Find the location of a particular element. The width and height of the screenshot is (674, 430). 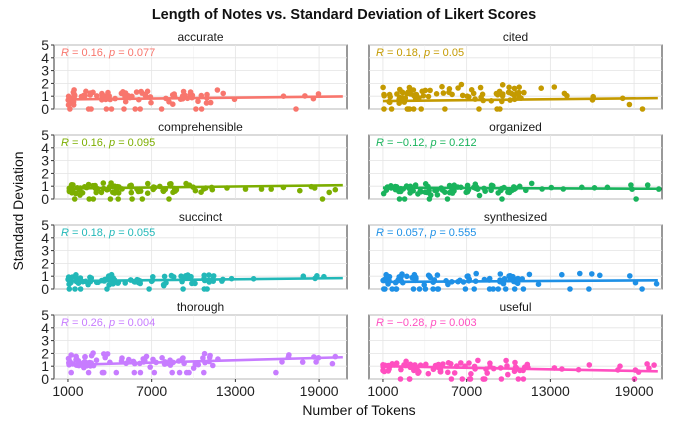

correlation-annotation: R = 0.18, p = 0.055 is located at coordinates (108, 233).